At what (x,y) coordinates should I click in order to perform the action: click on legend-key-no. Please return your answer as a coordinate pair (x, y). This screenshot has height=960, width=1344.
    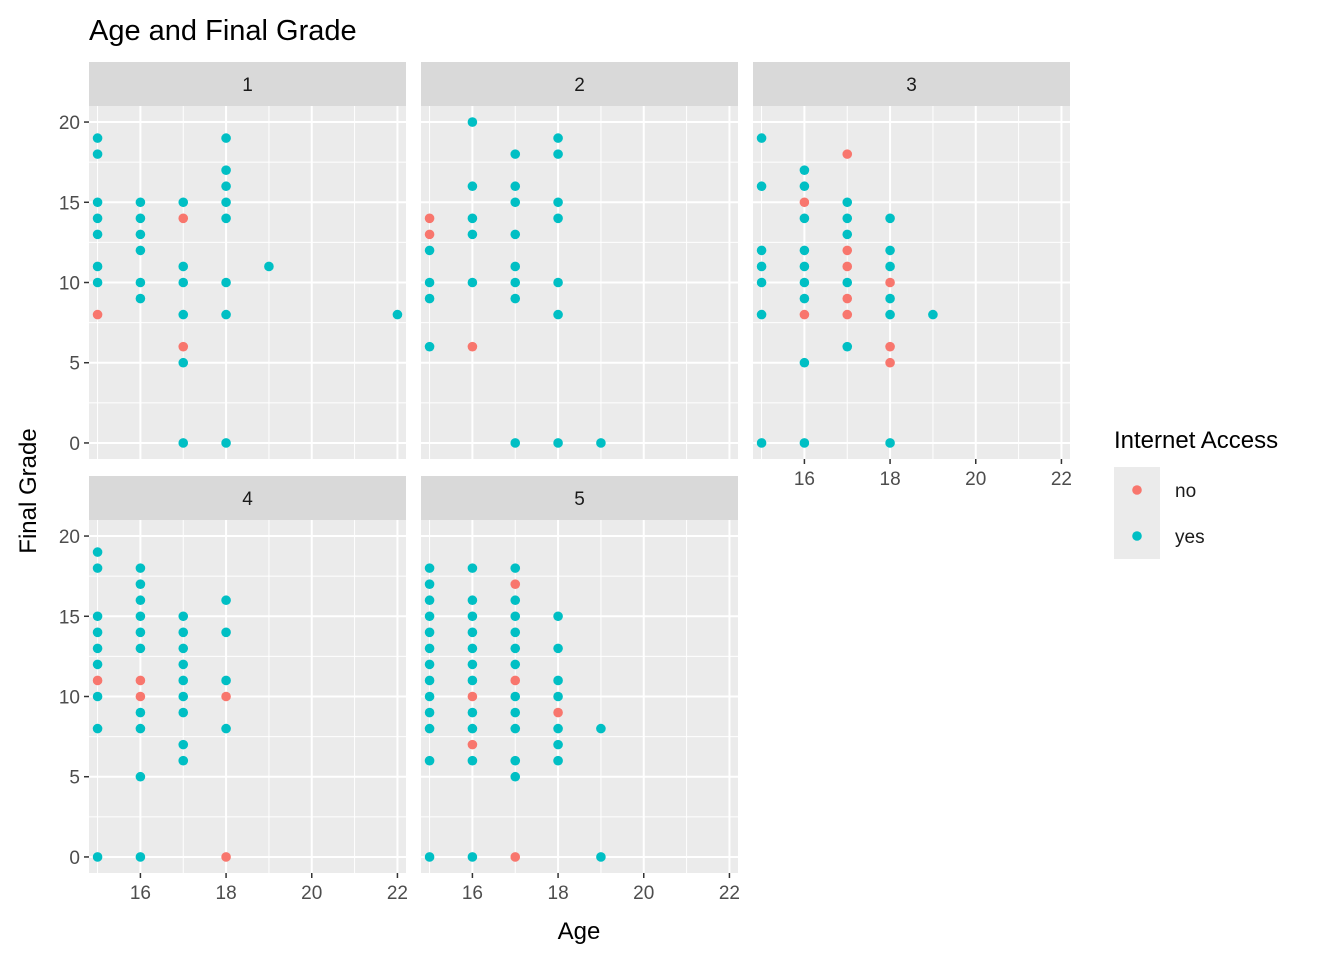
    Looking at the image, I should click on (1137, 490).